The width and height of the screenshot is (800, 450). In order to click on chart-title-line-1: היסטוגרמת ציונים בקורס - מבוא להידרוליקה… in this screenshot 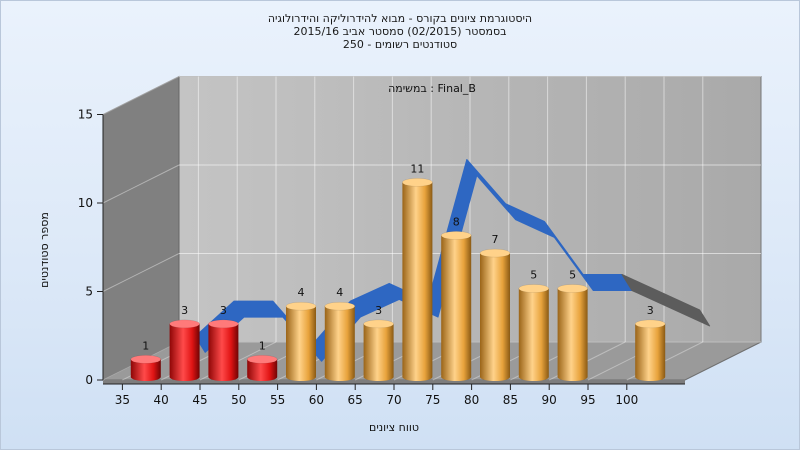, I will do `click(400, 18)`.